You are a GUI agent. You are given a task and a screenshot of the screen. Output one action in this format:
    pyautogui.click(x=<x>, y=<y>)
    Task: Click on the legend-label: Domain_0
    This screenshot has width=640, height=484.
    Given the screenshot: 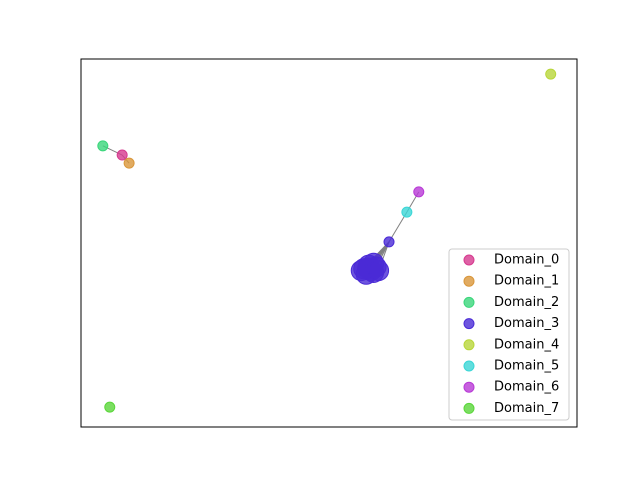 What is the action you would take?
    pyautogui.click(x=526, y=260)
    